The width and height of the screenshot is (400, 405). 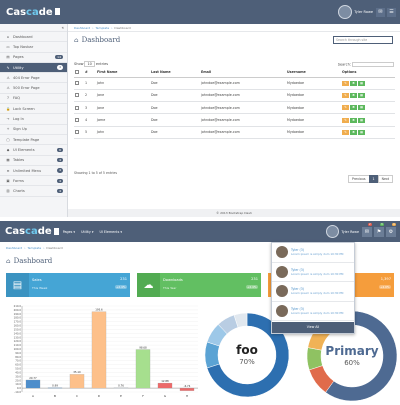 I want to click on sidebar-item-label: Unlimited Menu, so click(x=27, y=170).